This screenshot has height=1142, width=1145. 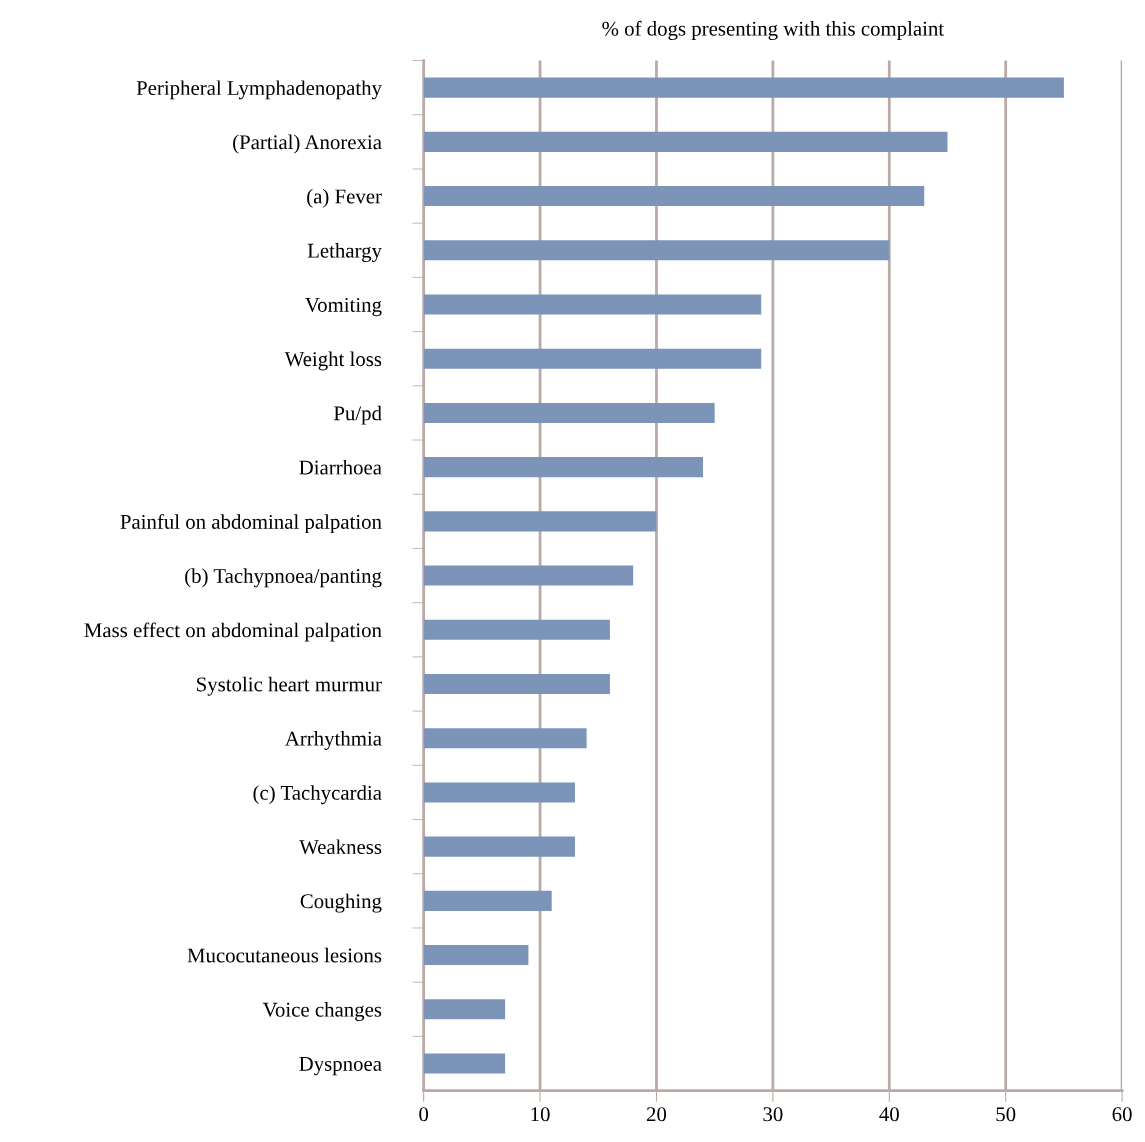 I want to click on y-tick-label: Weakness, so click(x=340, y=847).